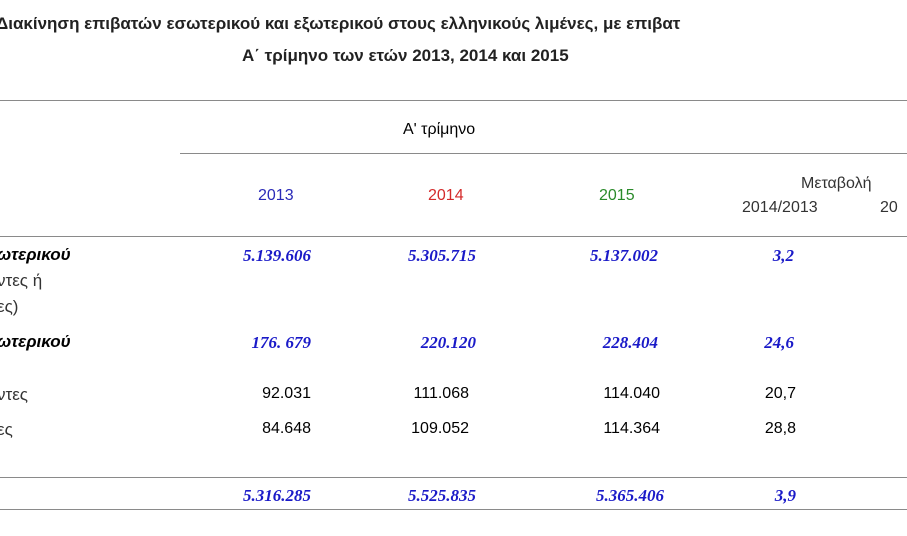 The image size is (907, 536). What do you see at coordinates (783, 255) in the screenshot?
I see `cell-change: 3,2` at bounding box center [783, 255].